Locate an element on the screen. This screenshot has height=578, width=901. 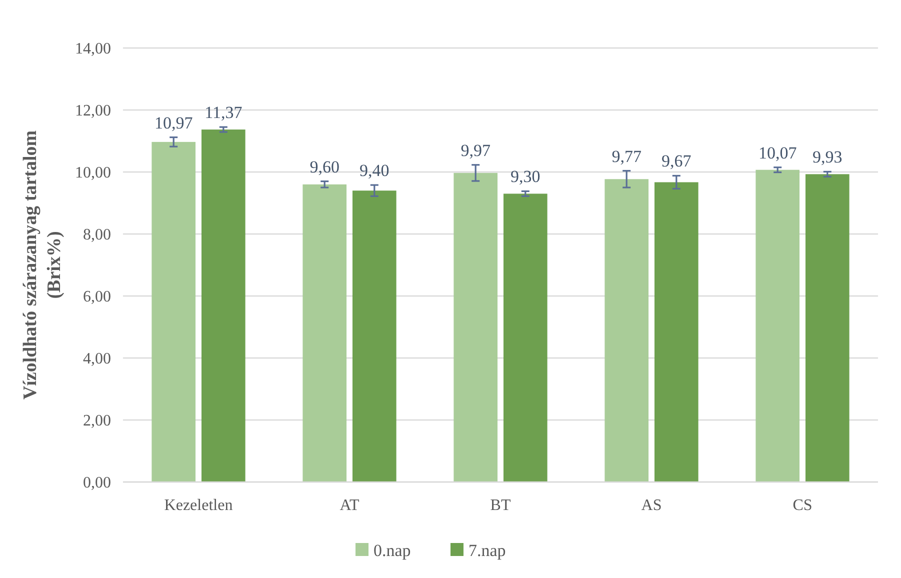
y-tick-label: 10,00 is located at coordinates (93, 173).